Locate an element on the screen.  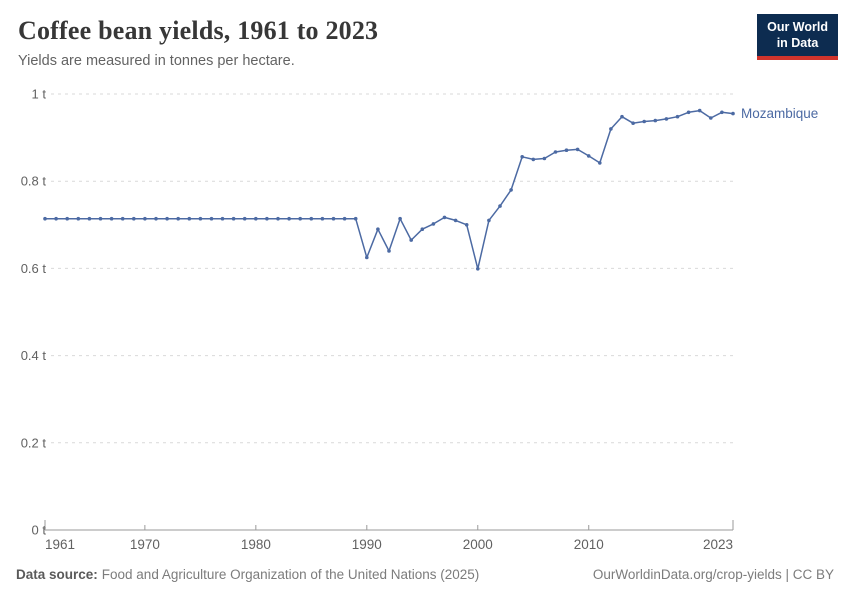
x-axis-tick-label: 1970 is located at coordinates (145, 544).